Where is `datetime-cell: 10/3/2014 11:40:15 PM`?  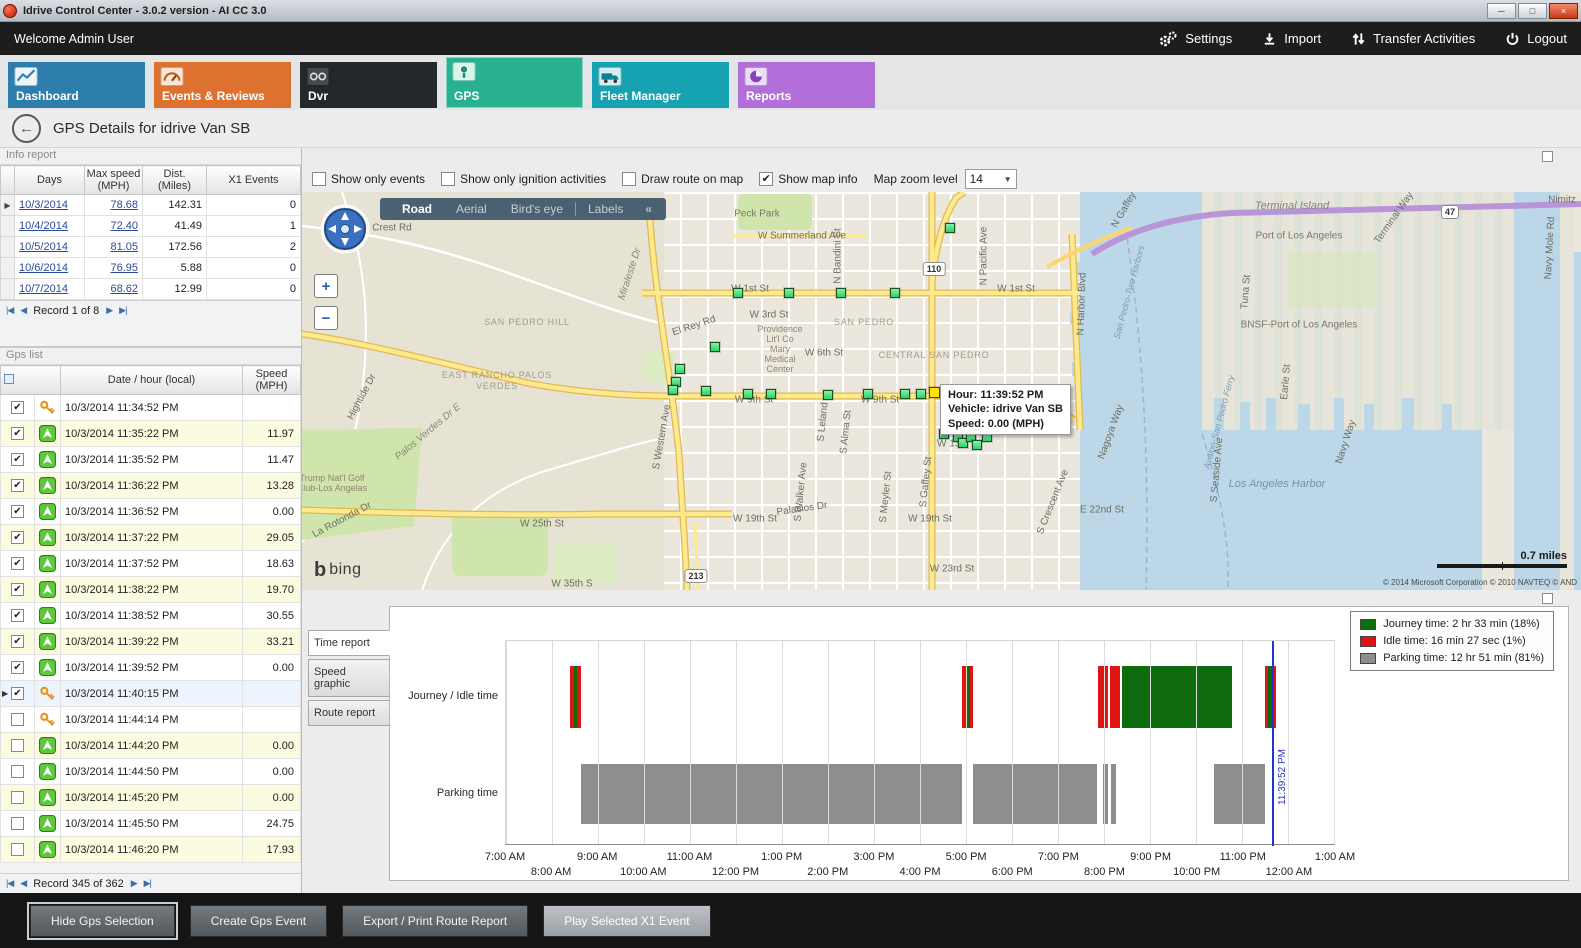
datetime-cell: 10/3/2014 11:40:15 PM is located at coordinates (151, 693).